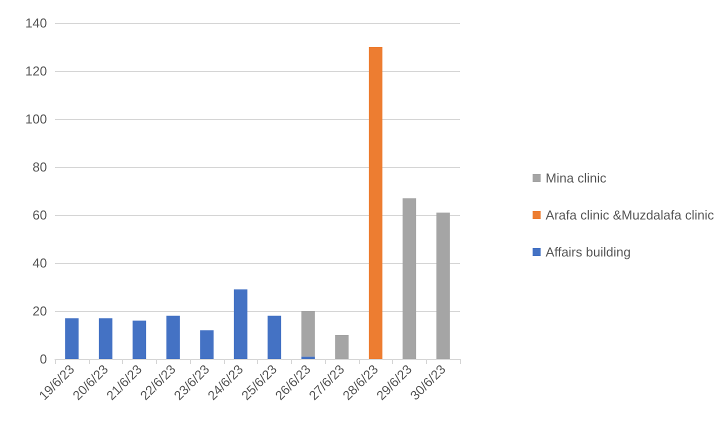 The width and height of the screenshot is (724, 430). I want to click on y-tick-label: 40, so click(39, 263).